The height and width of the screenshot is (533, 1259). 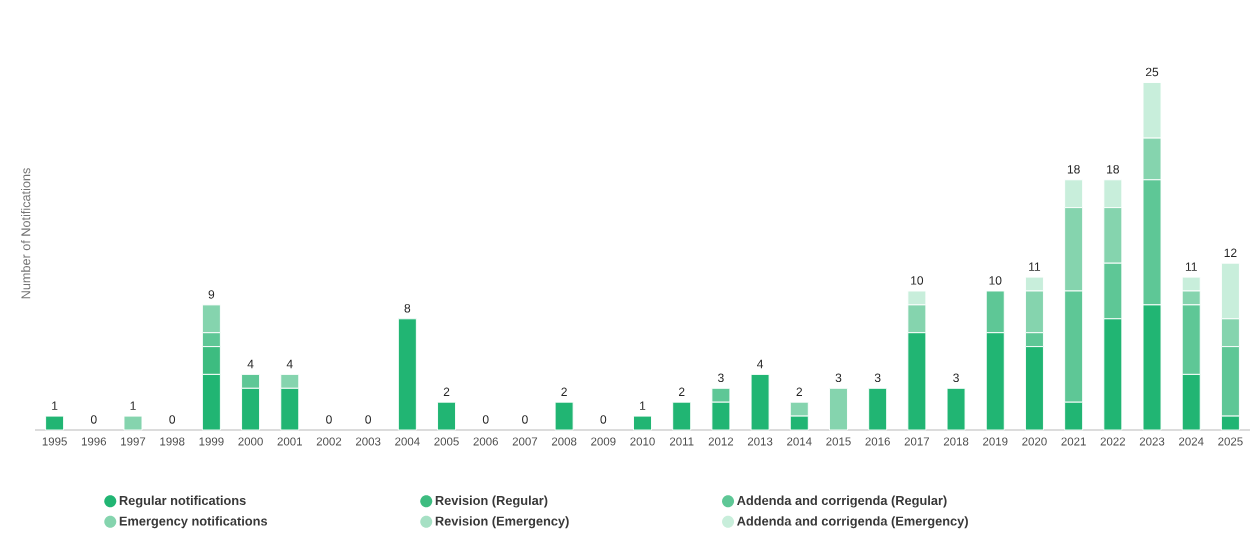 What do you see at coordinates (681, 441) in the screenshot?
I see `x-tick-label: 2011` at bounding box center [681, 441].